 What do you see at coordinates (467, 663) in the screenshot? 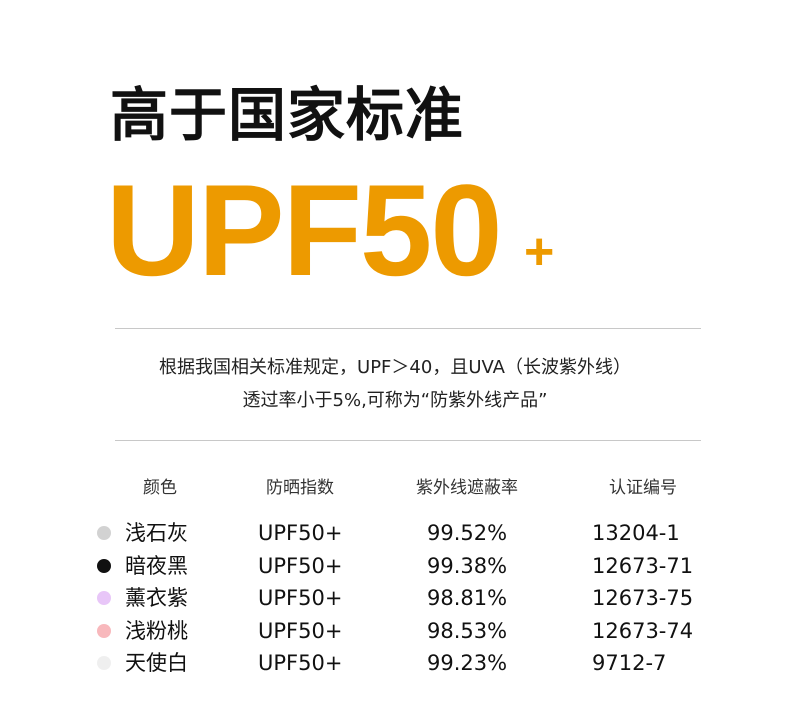
I see `rate-value: 99.23%` at bounding box center [467, 663].